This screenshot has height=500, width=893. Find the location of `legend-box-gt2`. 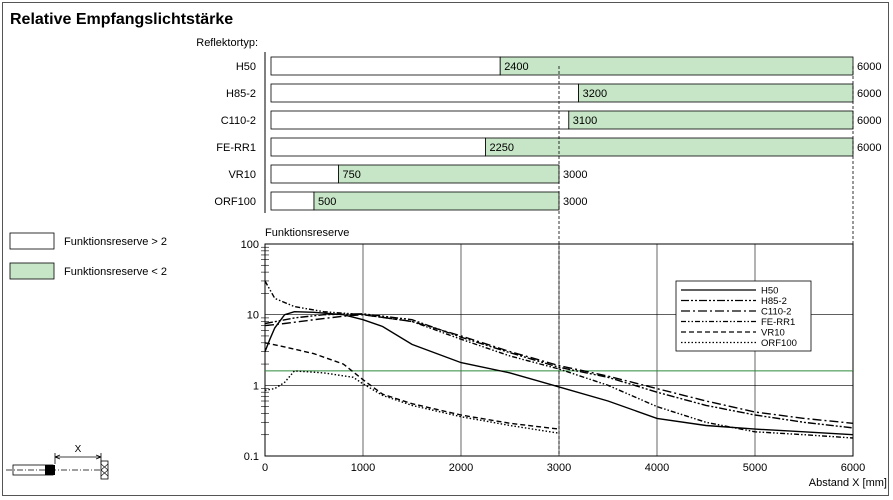

legend-box-gt2 is located at coordinates (32, 241).